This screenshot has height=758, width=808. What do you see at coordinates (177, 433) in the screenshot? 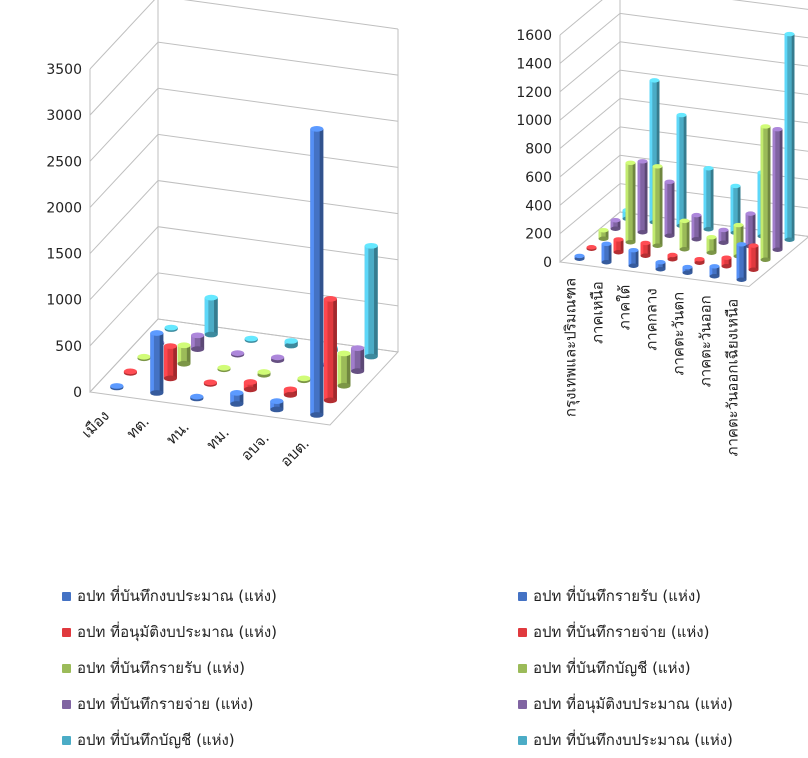
I see `x-tick-label: ทน.` at bounding box center [177, 433].